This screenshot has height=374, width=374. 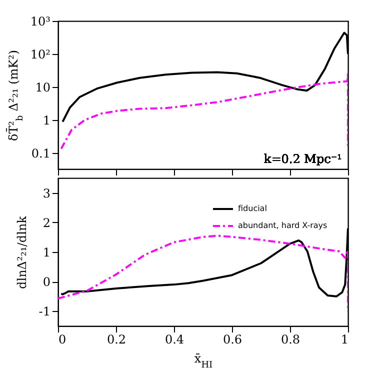 I want to click on x-tick-label: 0.2, so click(x=116, y=339).